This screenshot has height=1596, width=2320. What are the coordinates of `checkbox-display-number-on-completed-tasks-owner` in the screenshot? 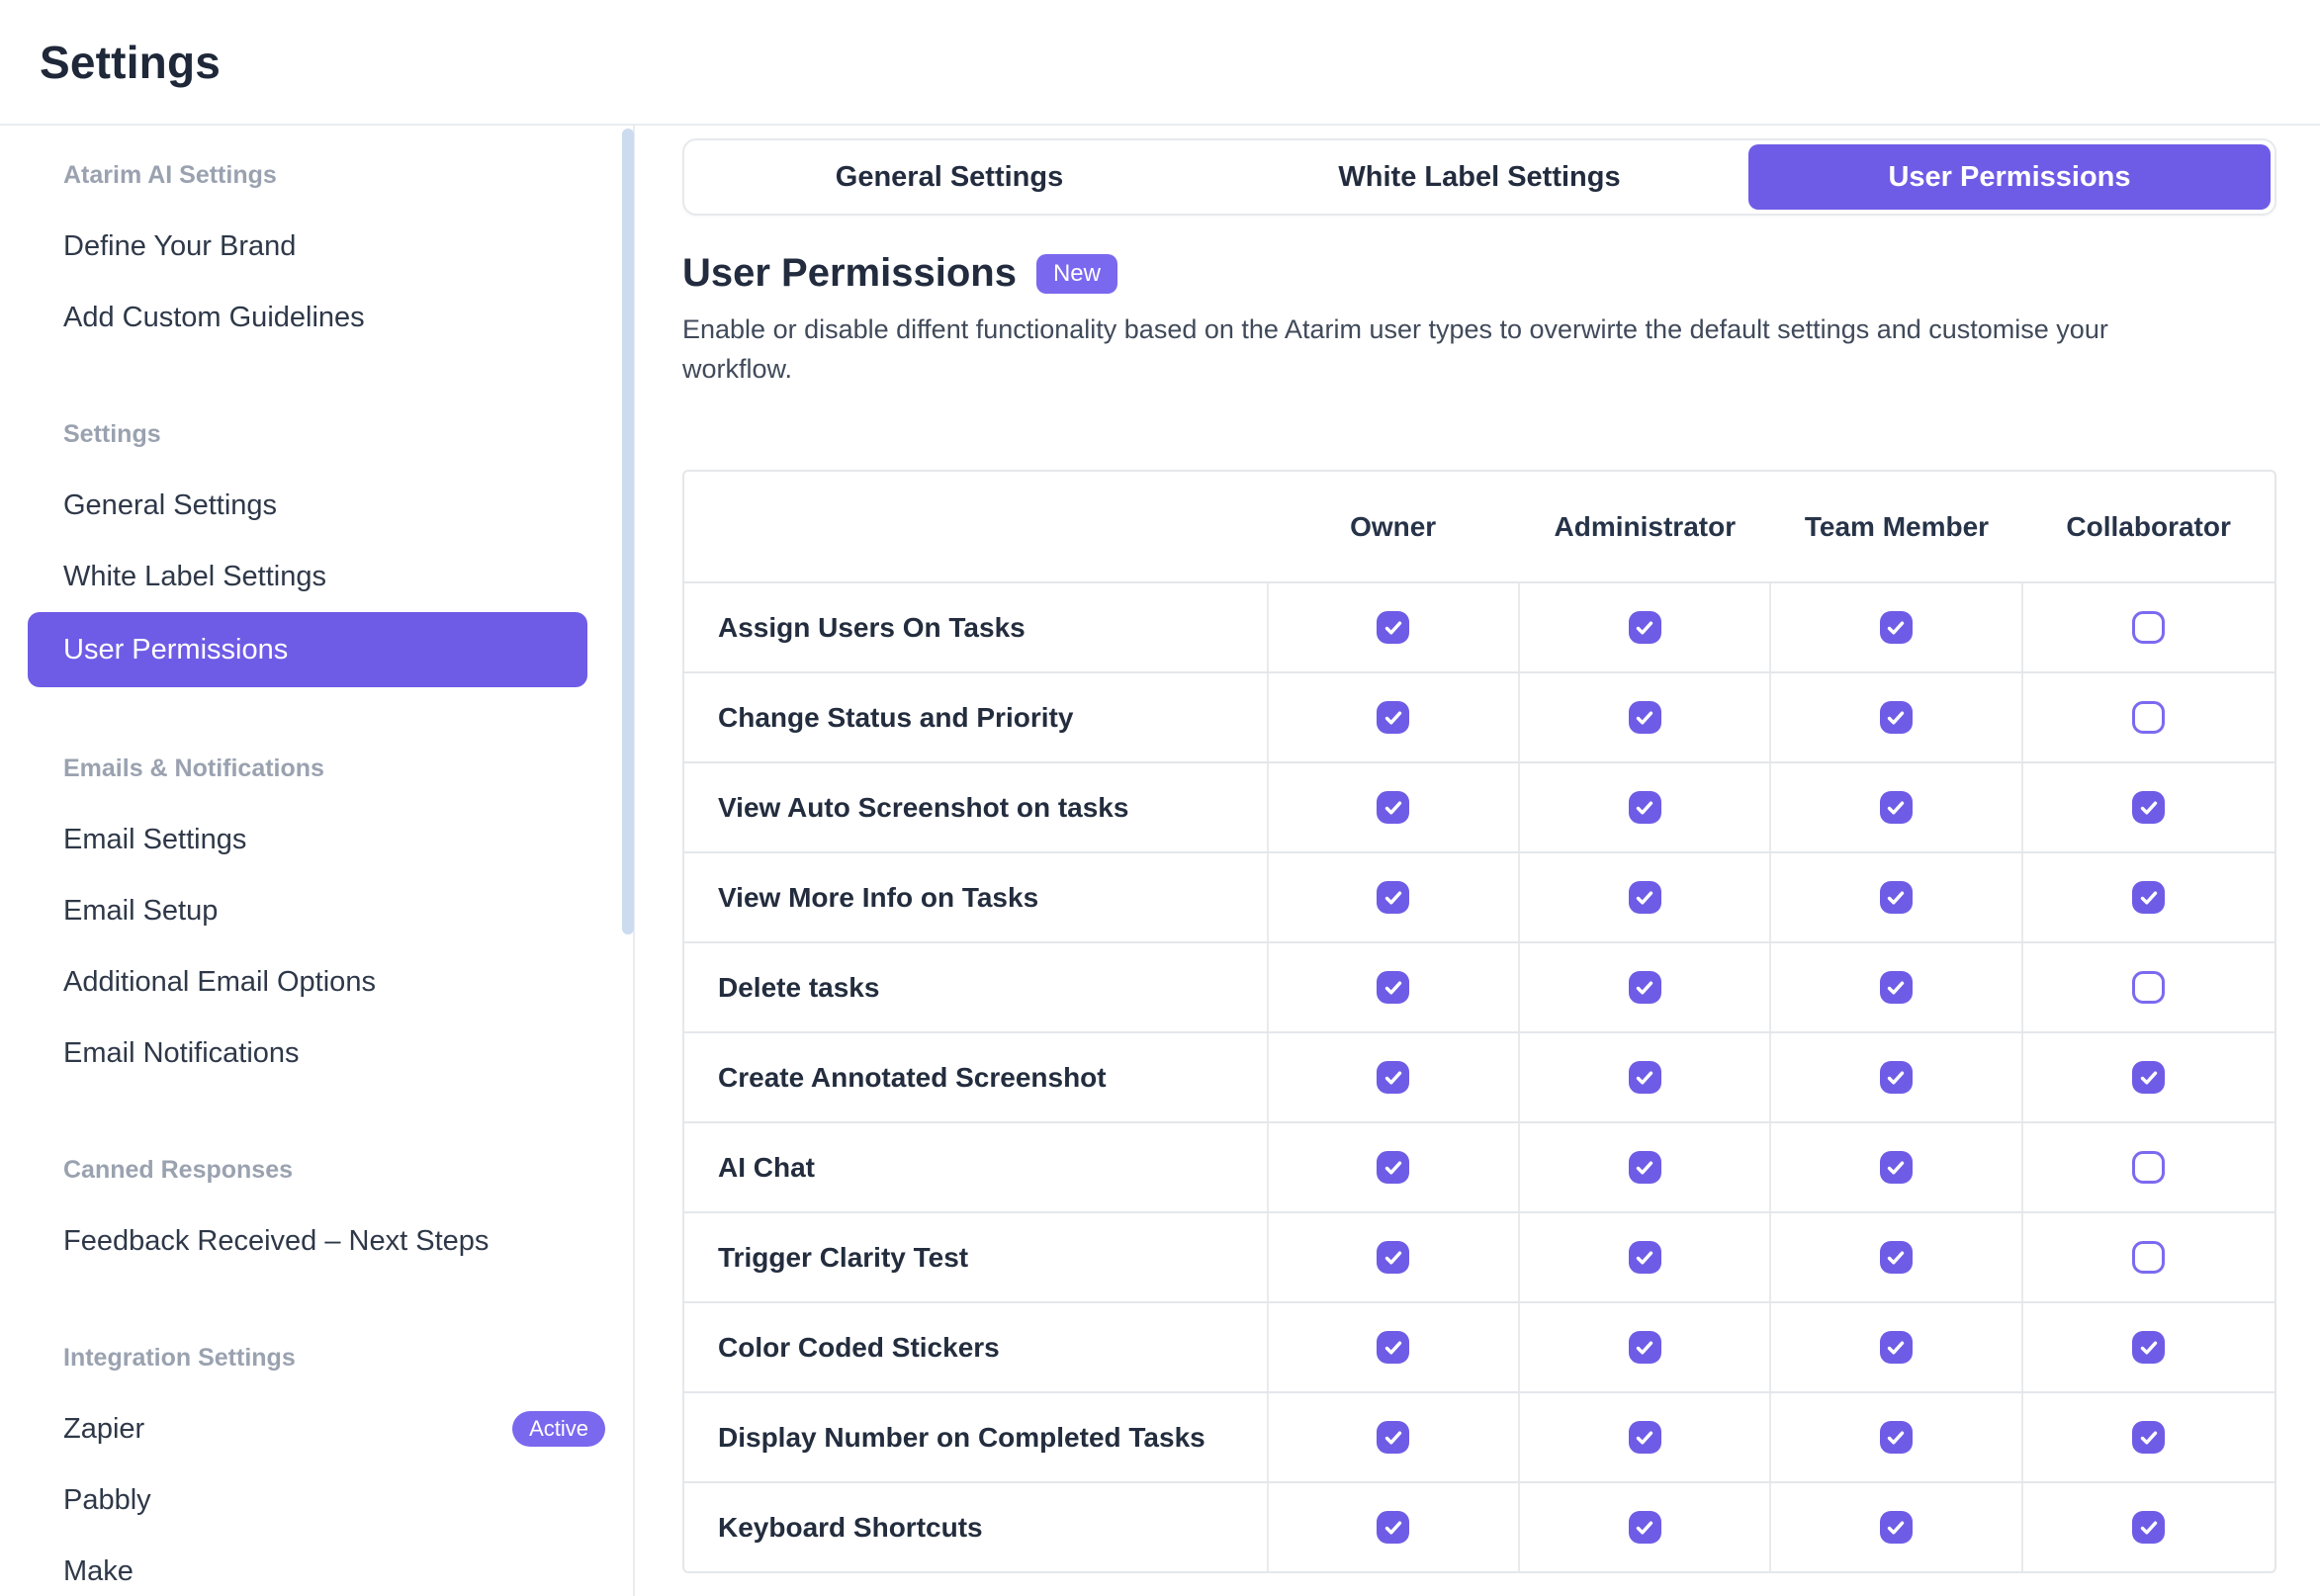 It's located at (1393, 1437).